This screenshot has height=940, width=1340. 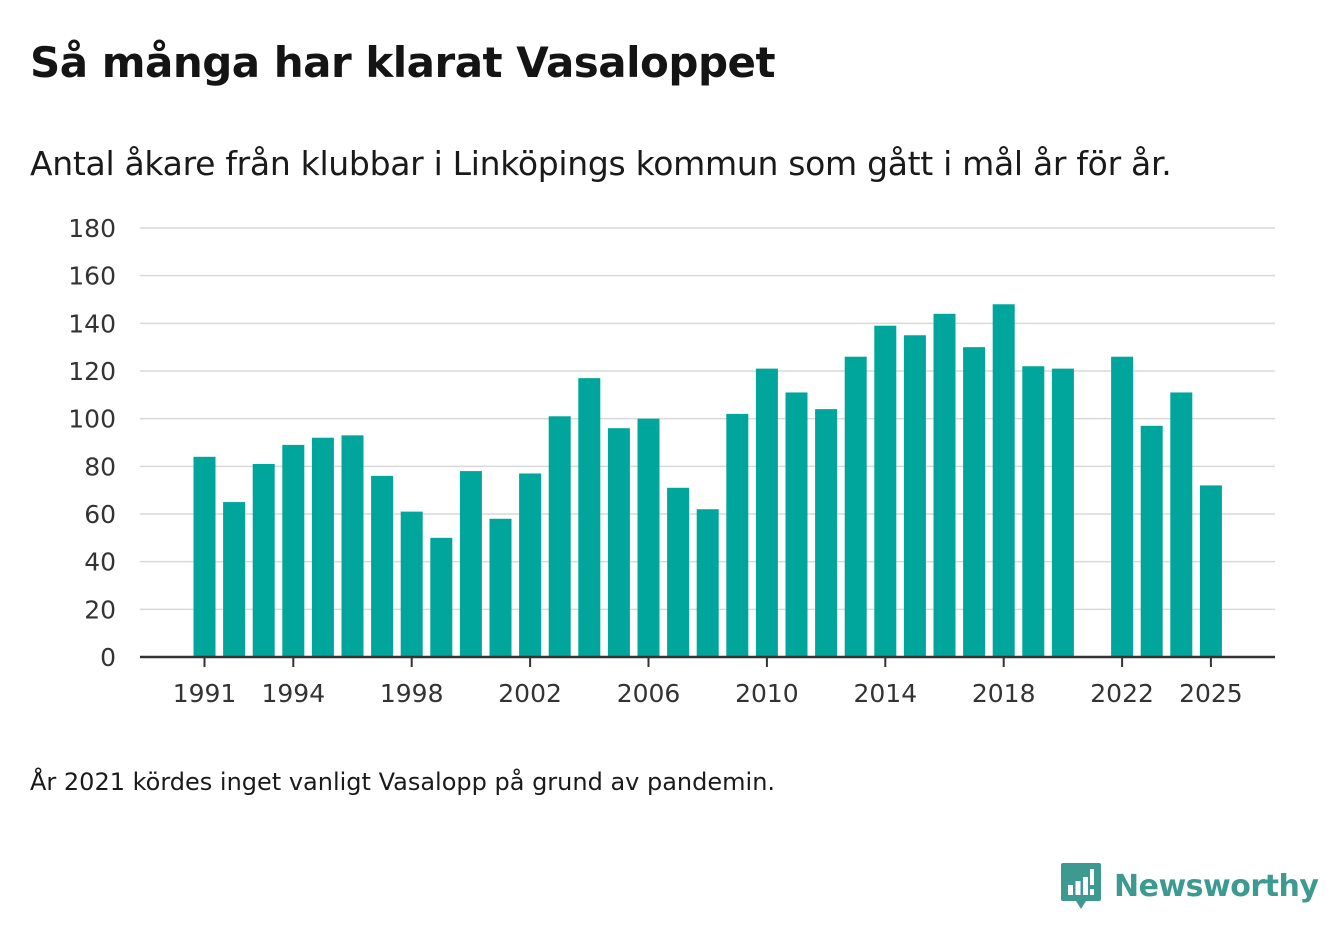 What do you see at coordinates (293, 550) in the screenshot?
I see `bar-1994` at bounding box center [293, 550].